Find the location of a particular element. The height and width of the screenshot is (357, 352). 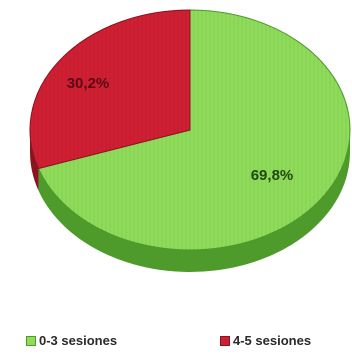

legend-item-4-5-sesiones: 4-5 sesiones is located at coordinates (265, 340).